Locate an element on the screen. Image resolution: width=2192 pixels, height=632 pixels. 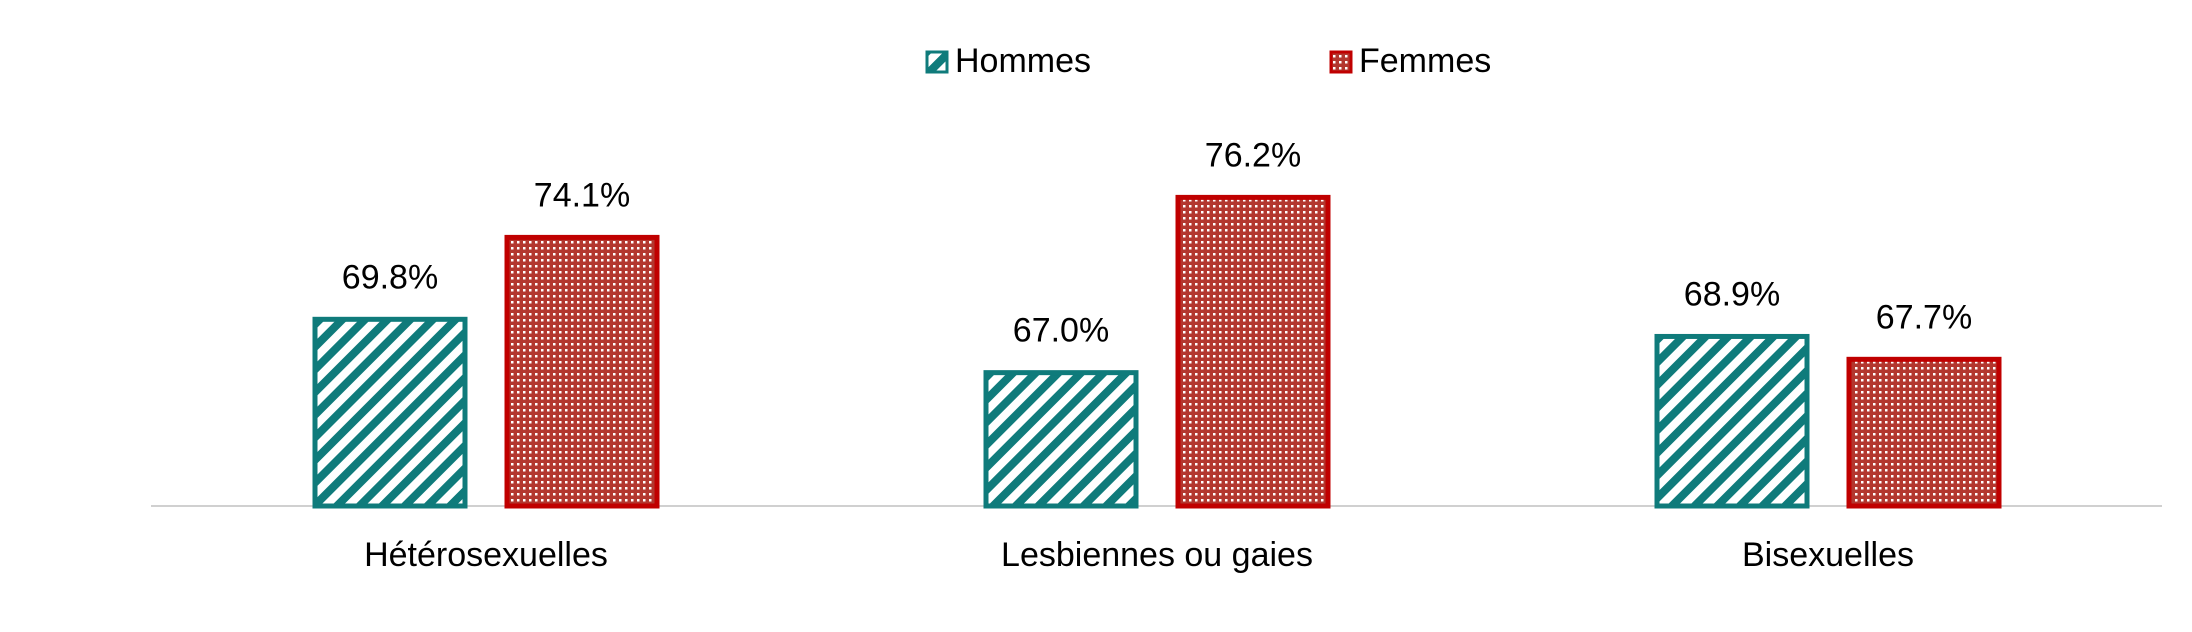
data-label: 76.2% is located at coordinates (1253, 155).